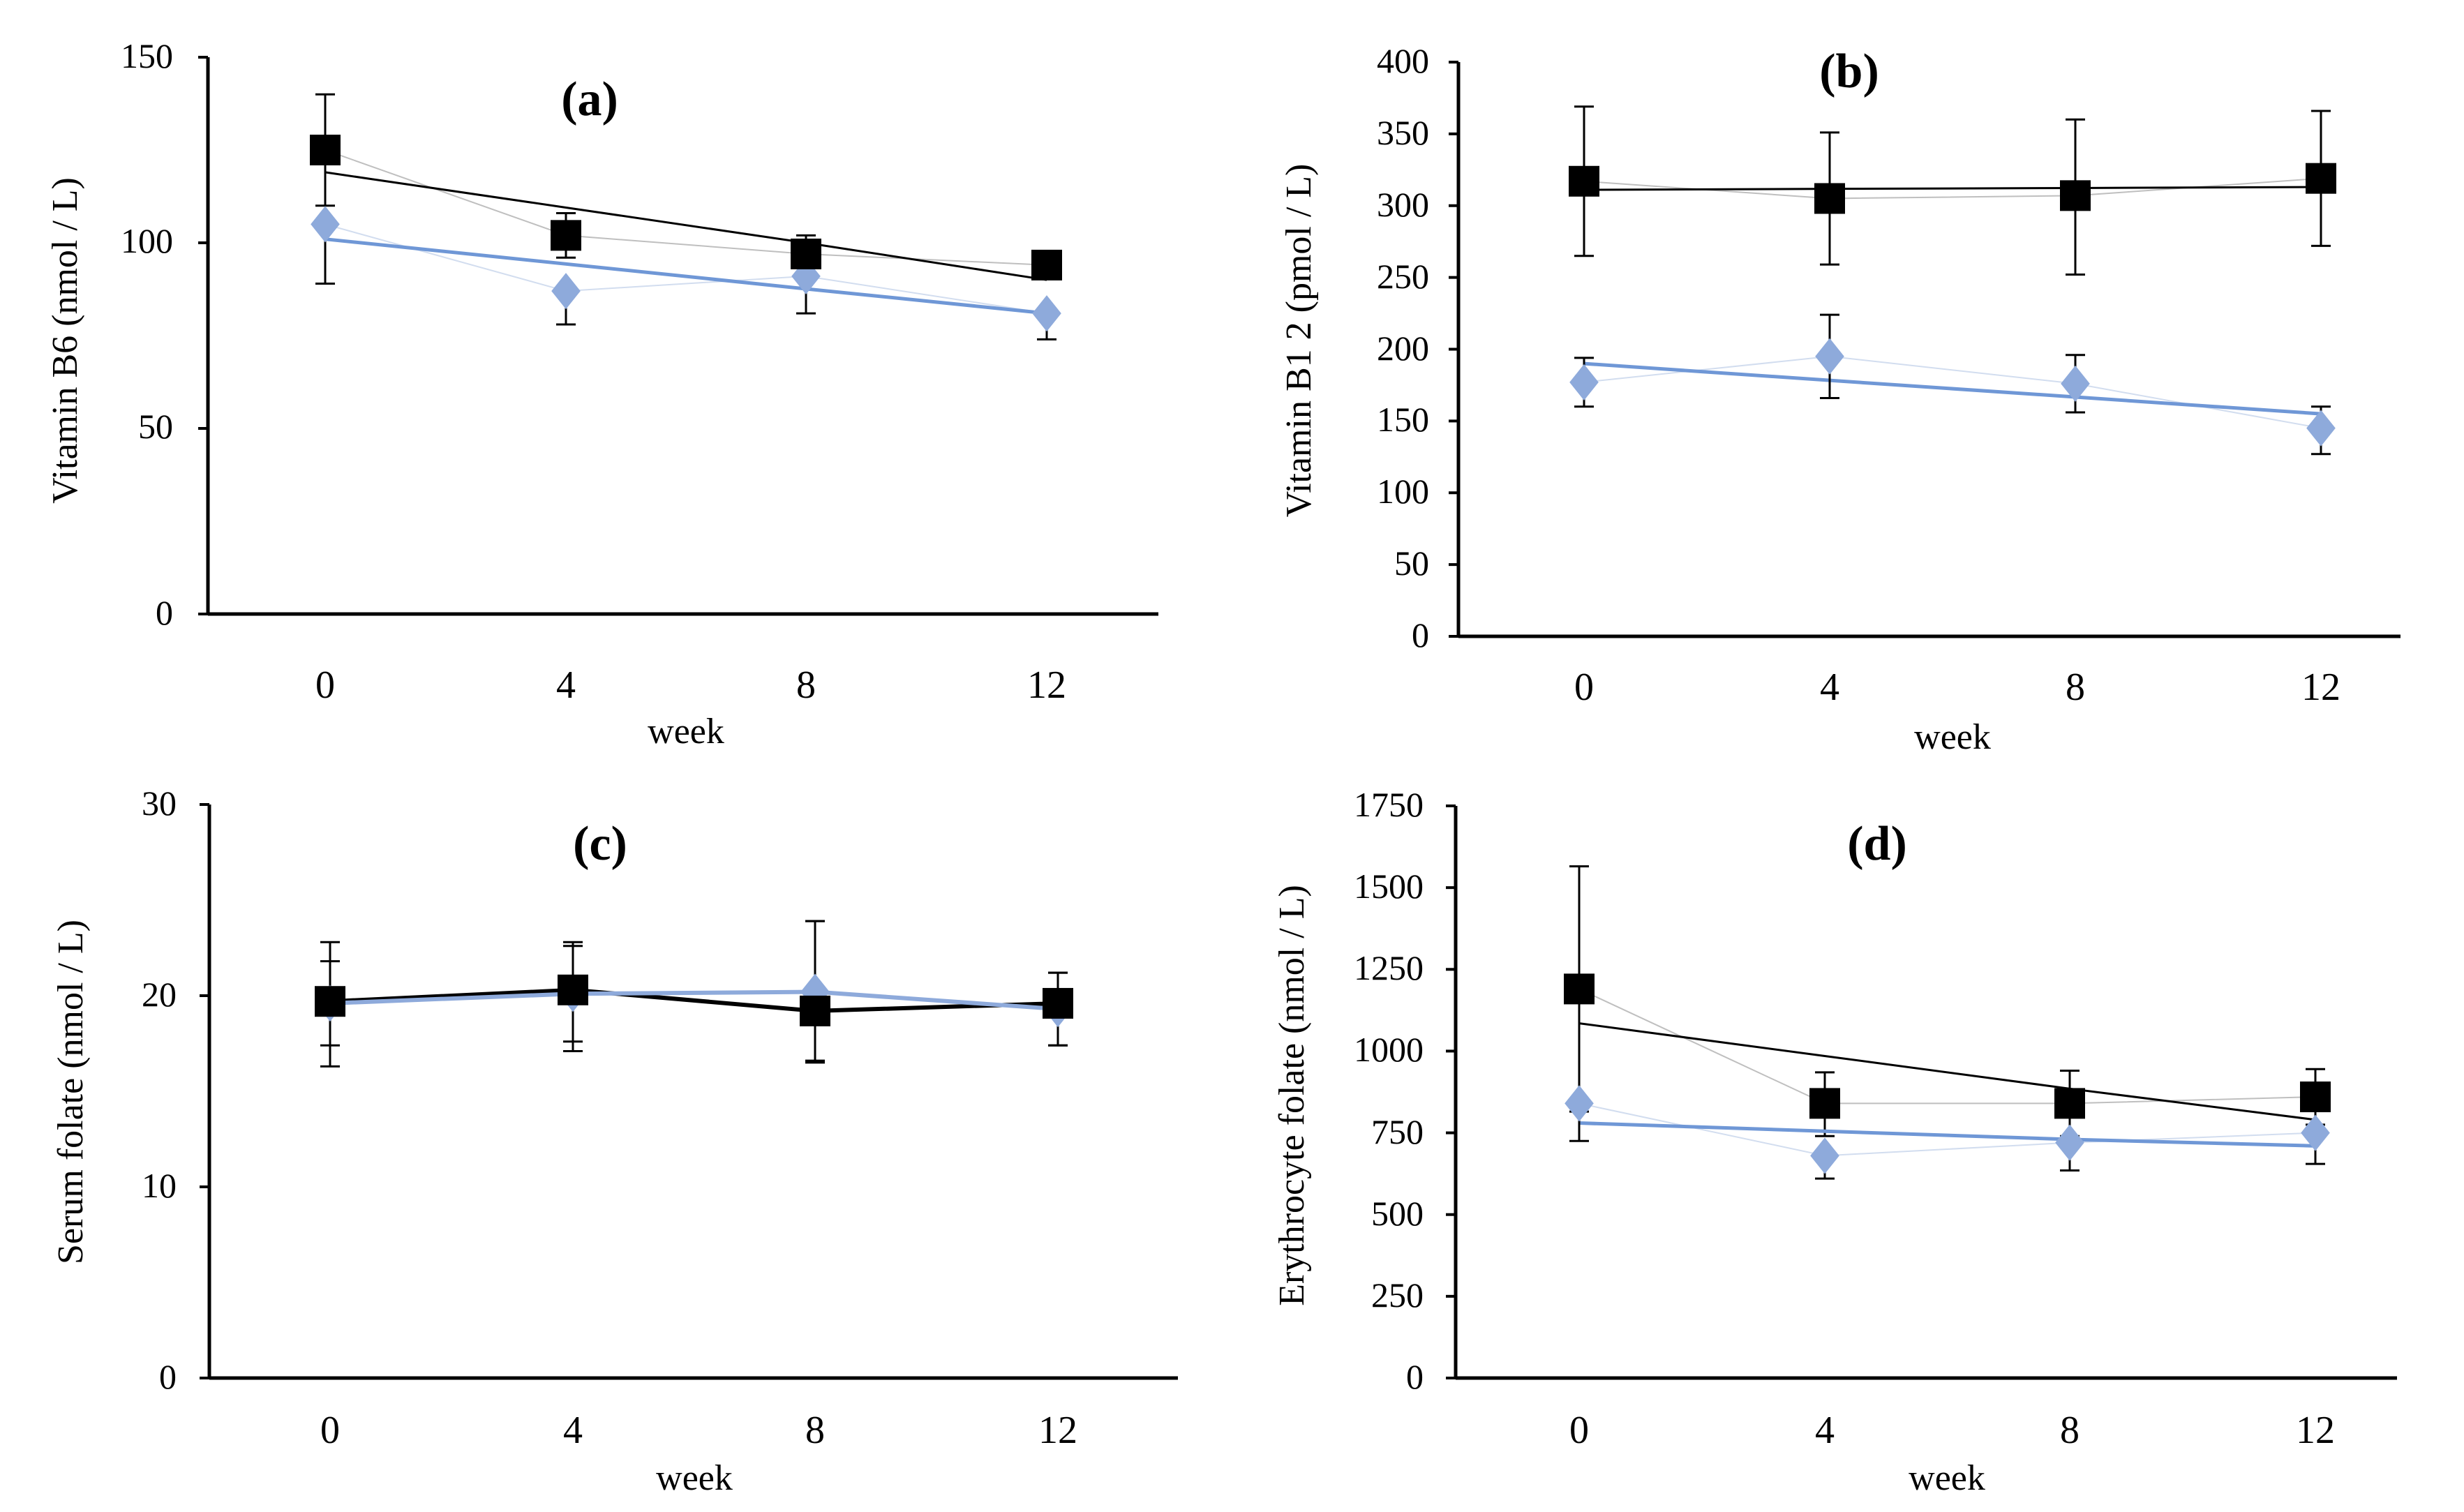 Image resolution: width=2464 pixels, height=1512 pixels. Describe the element at coordinates (1389, 1049) in the screenshot. I see `y-tick-label: 1000` at that location.